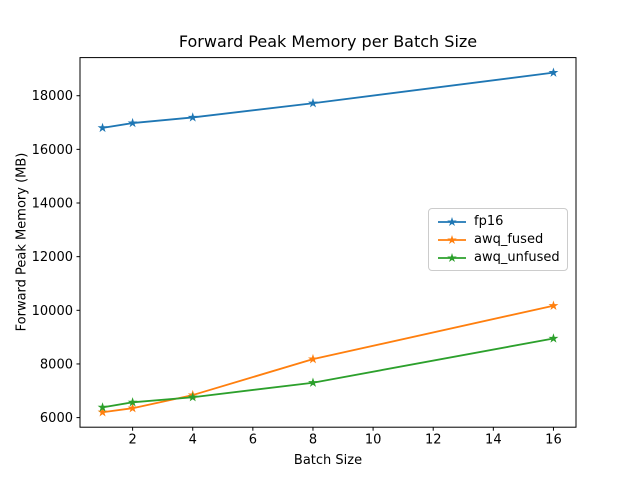  Describe the element at coordinates (433, 440) in the screenshot. I see `x-tick-label: 12` at that location.